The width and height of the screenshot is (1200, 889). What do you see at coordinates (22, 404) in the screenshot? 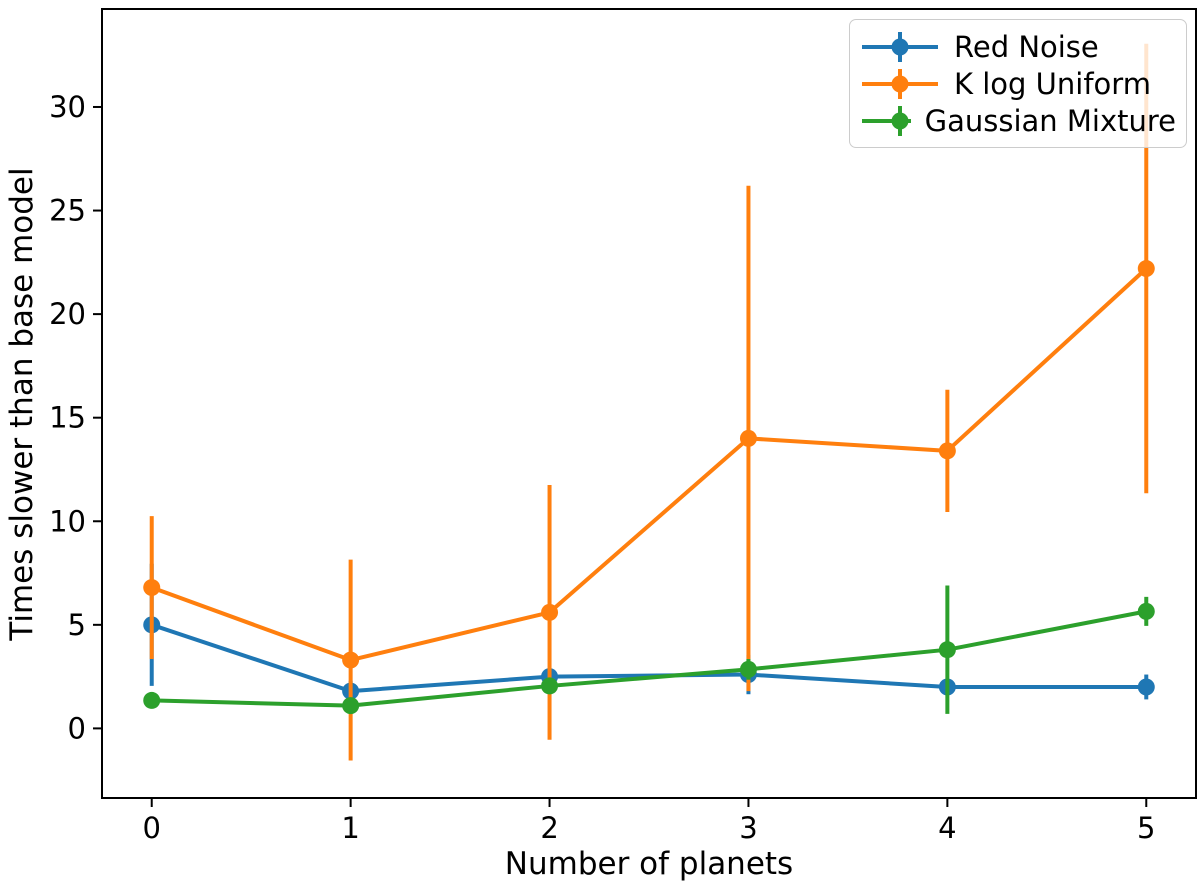
I see `y-axis-label: Times slower than base model` at bounding box center [22, 404].